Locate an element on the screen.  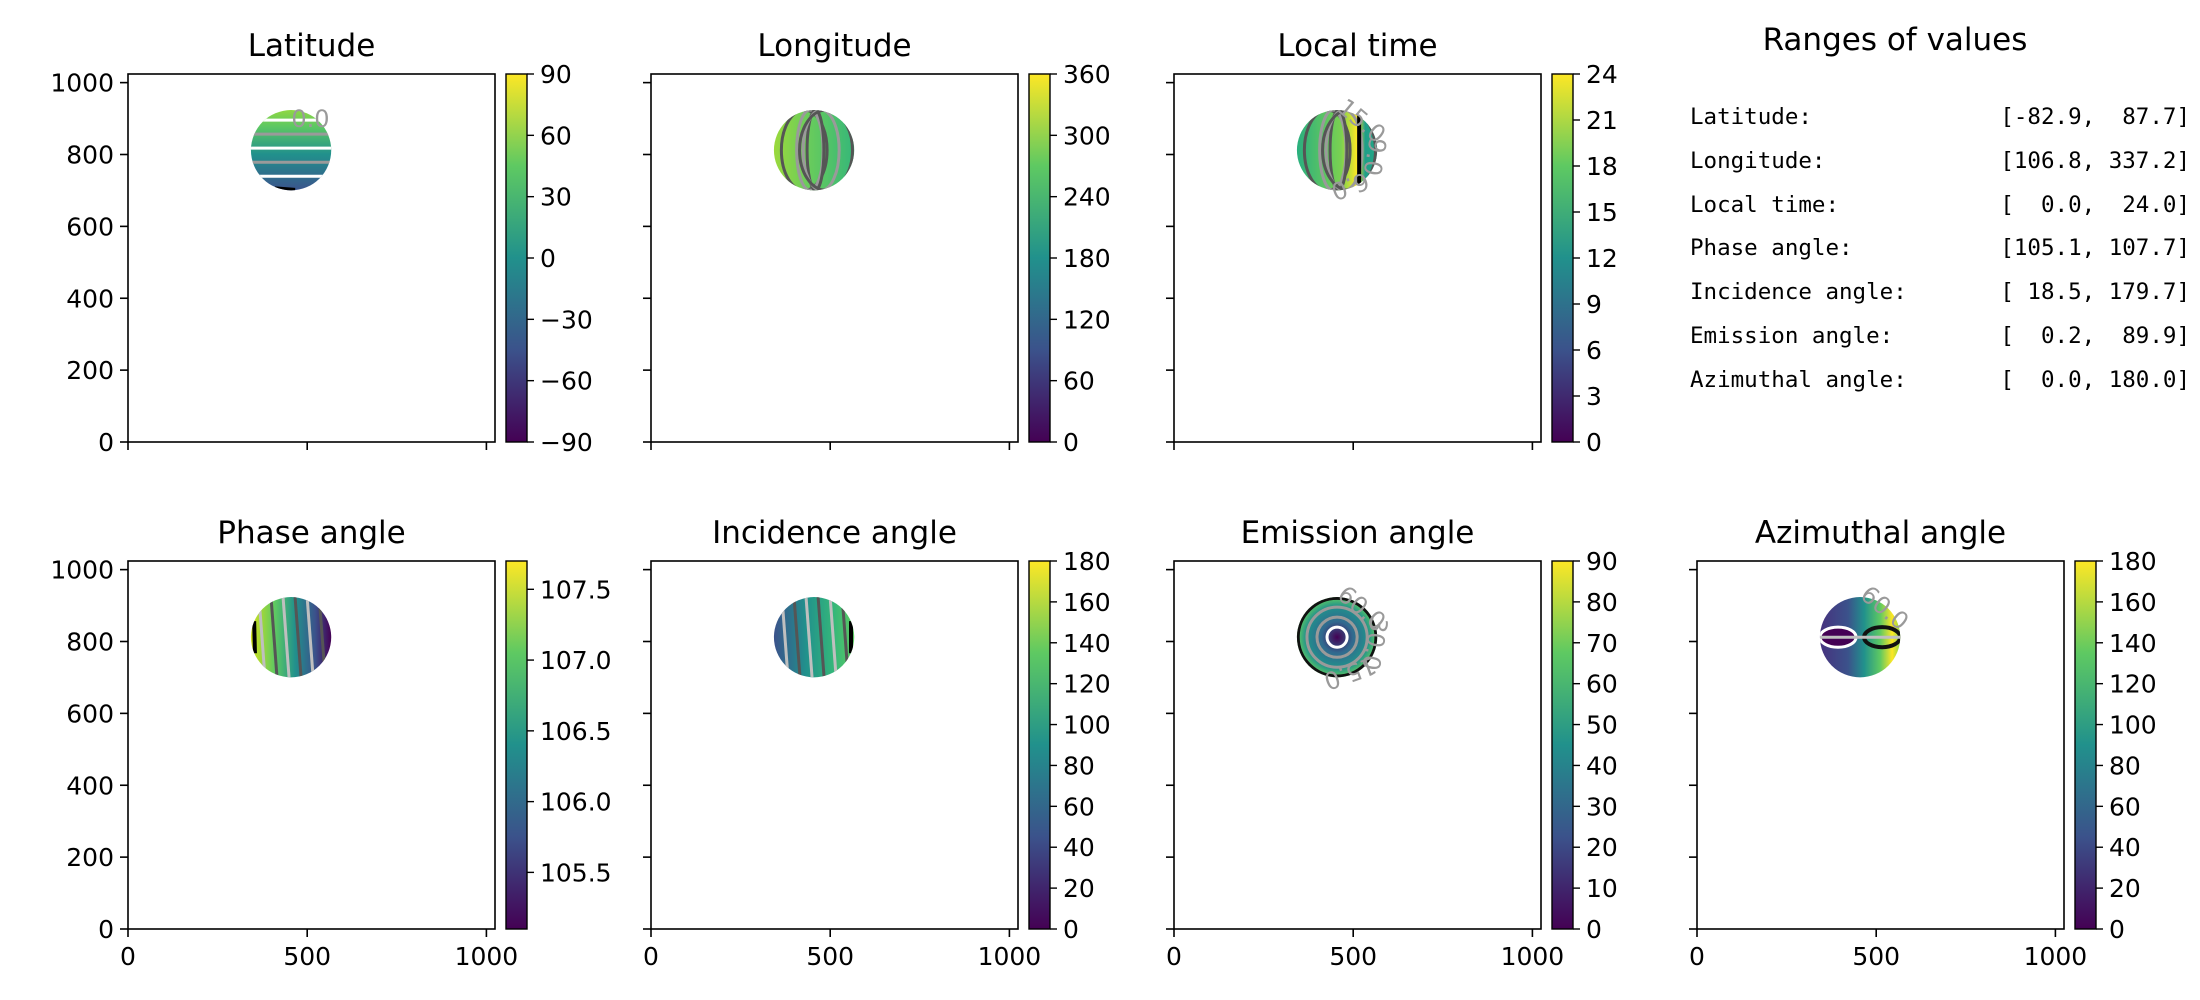
range-value: [ 0.0, 180.0] is located at coordinates (2095, 379).